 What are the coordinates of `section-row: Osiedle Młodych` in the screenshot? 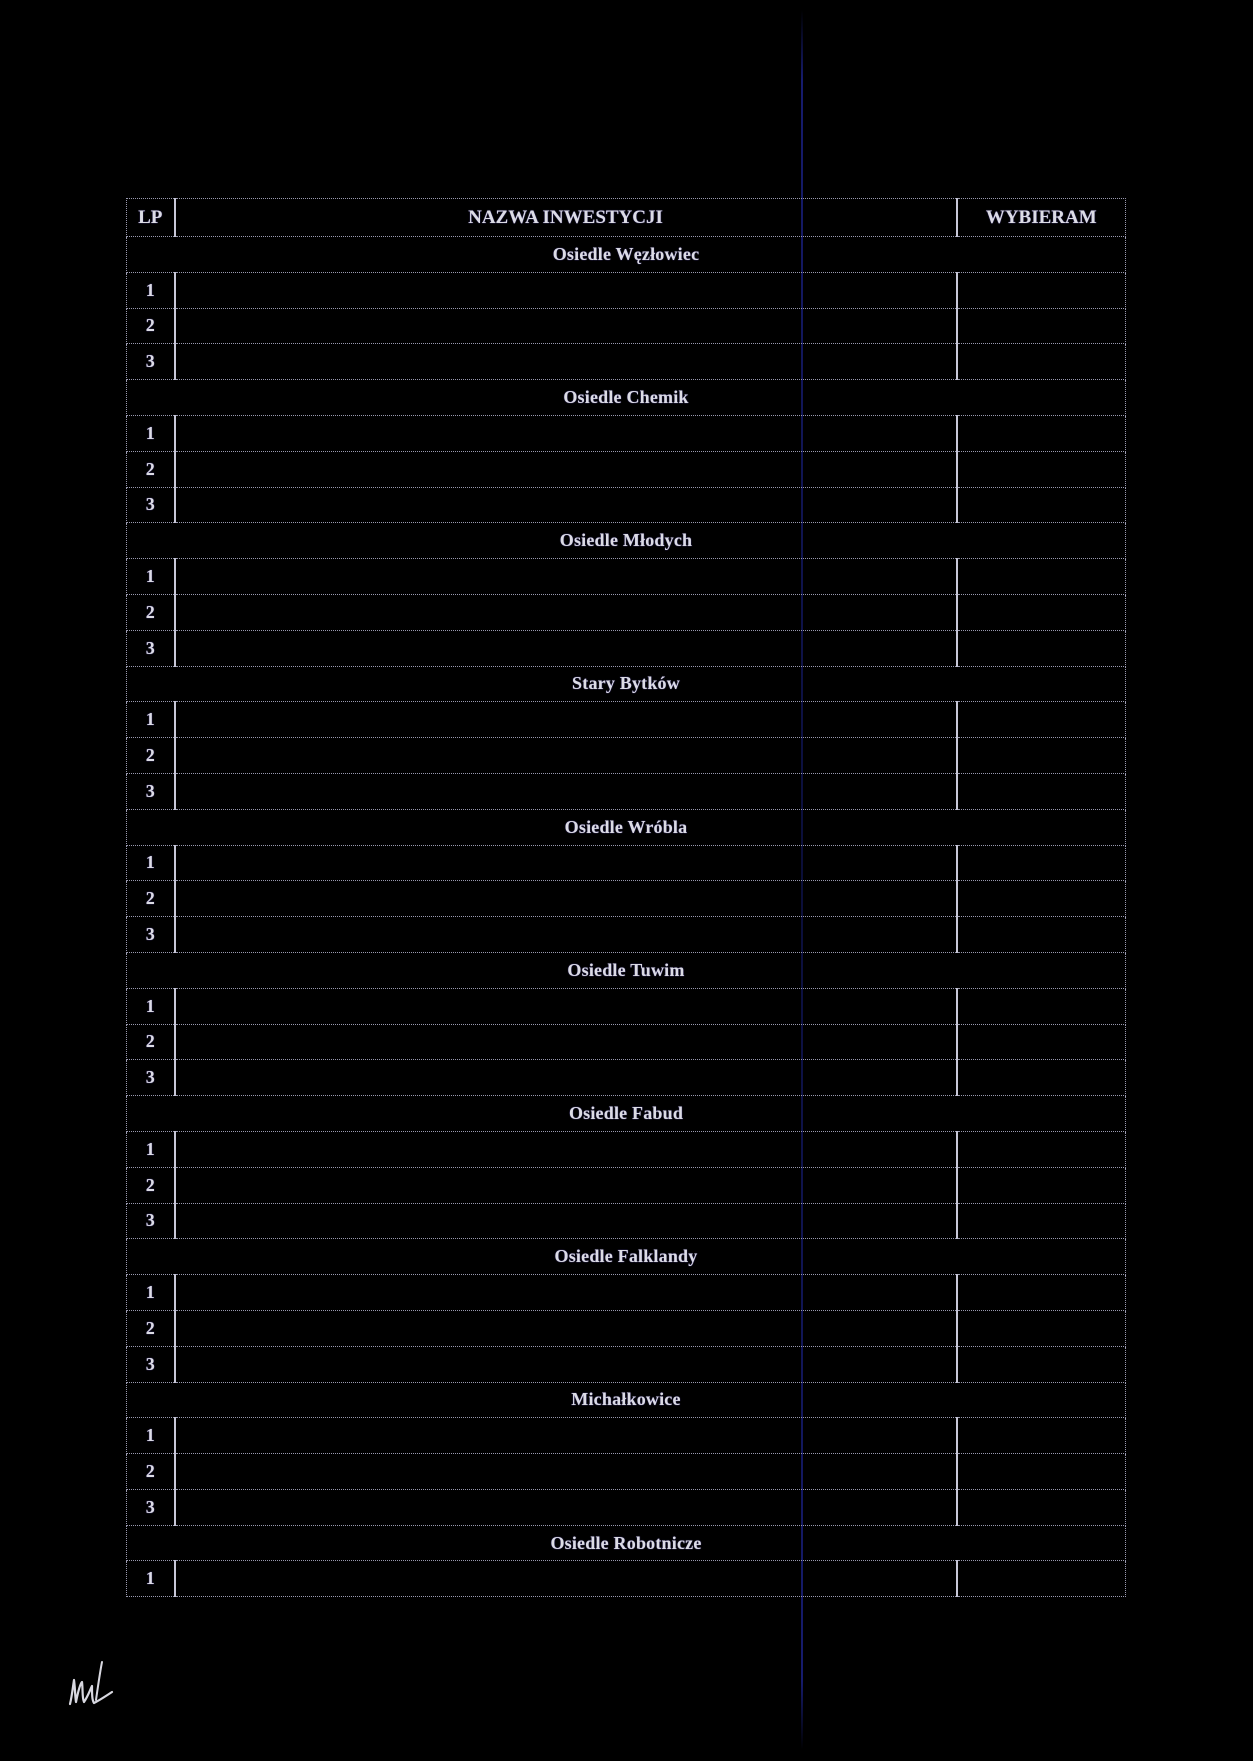 It's located at (626, 541).